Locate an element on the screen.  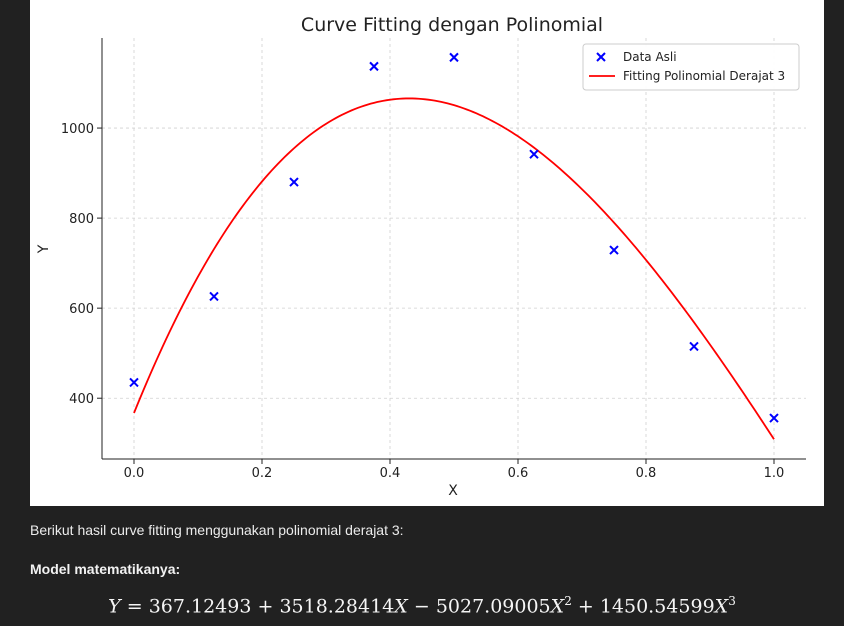
x-tick-label: 0.8 is located at coordinates (646, 473).